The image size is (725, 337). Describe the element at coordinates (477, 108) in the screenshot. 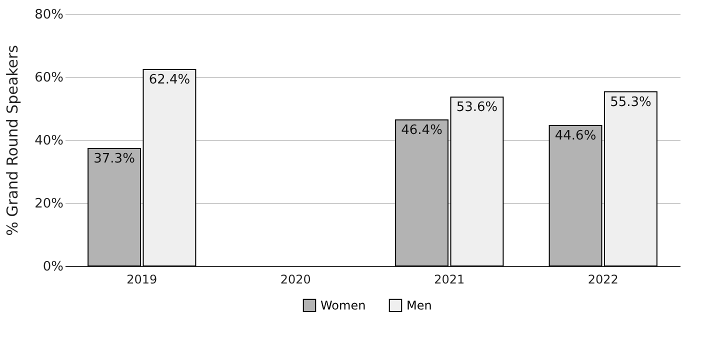

I see `data-label: 53.6%` at that location.